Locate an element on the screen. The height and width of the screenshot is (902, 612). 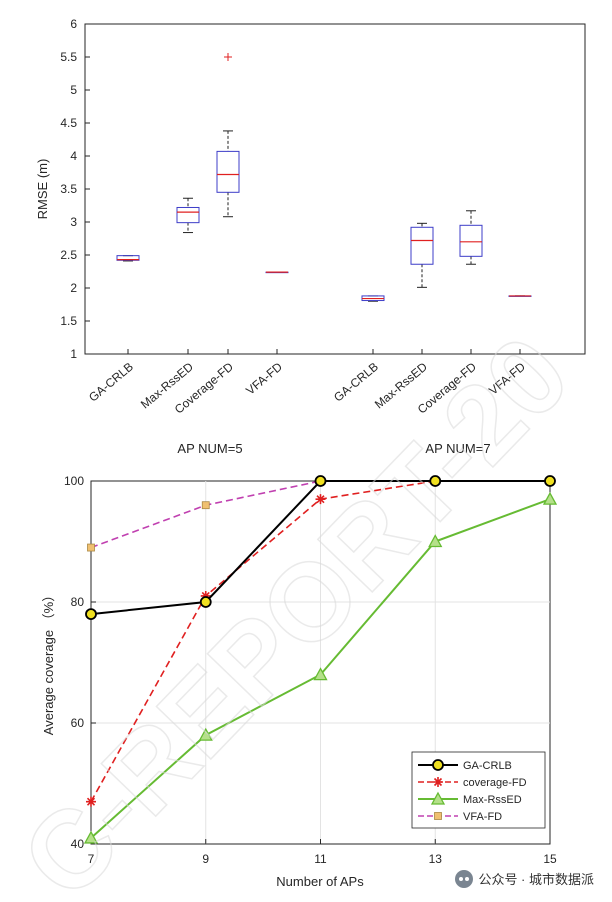
boxplot-y-tick-label: 3.5 is located at coordinates (68, 189).